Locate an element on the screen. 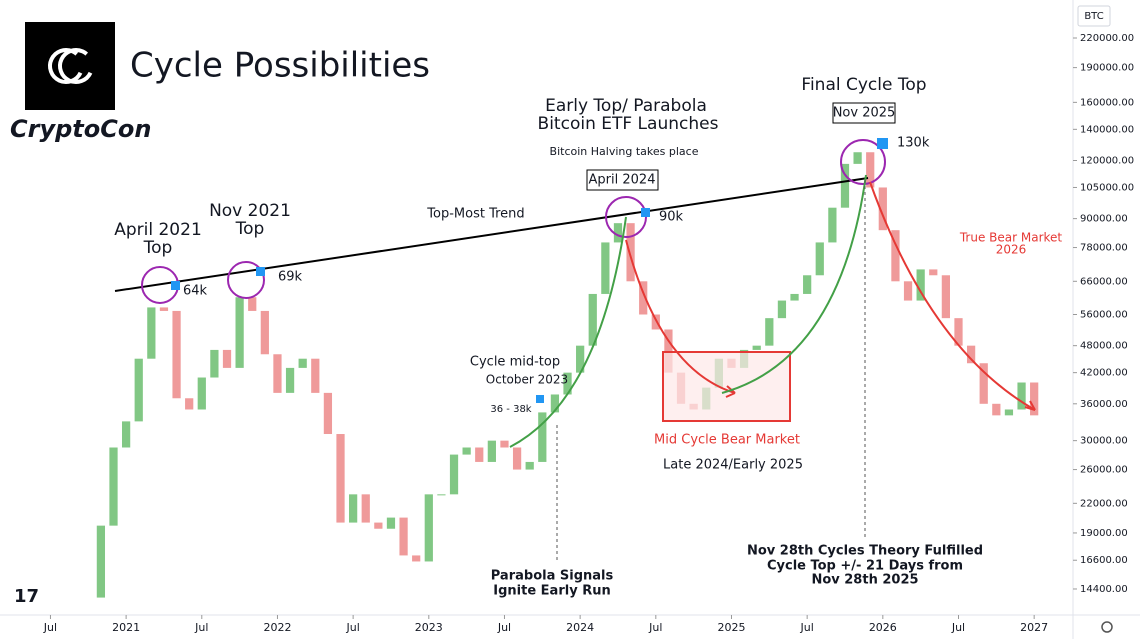 The image size is (1140, 639). y-tick-label: 105000.00 is located at coordinates (1107, 187).